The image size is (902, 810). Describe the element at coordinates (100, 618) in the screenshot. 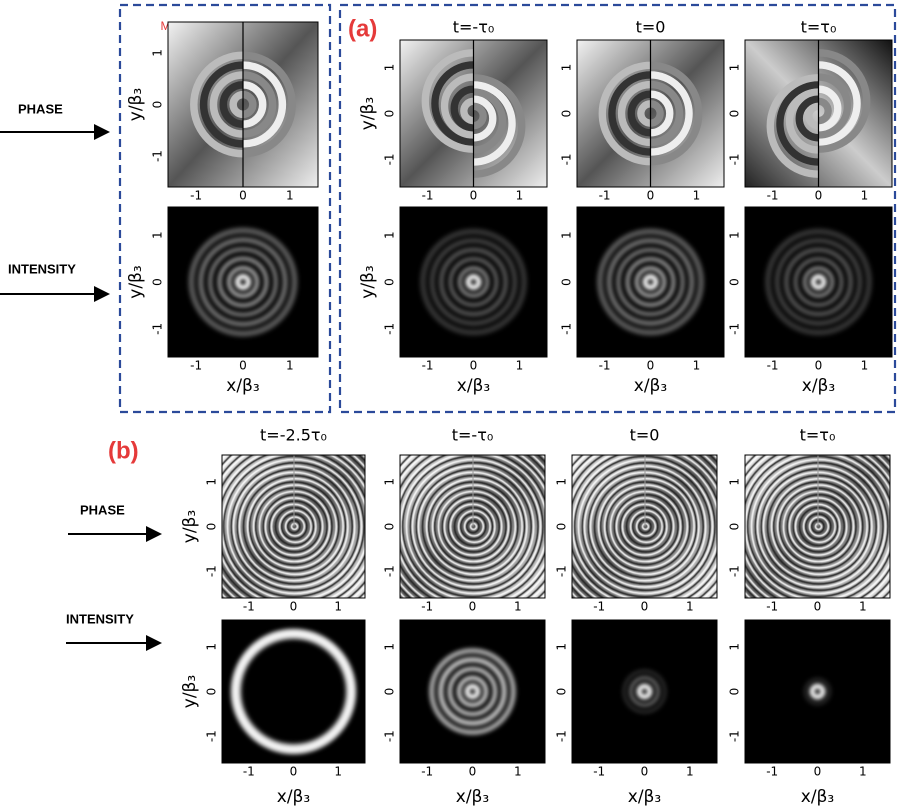

I see `row-label: INTENSITY` at that location.